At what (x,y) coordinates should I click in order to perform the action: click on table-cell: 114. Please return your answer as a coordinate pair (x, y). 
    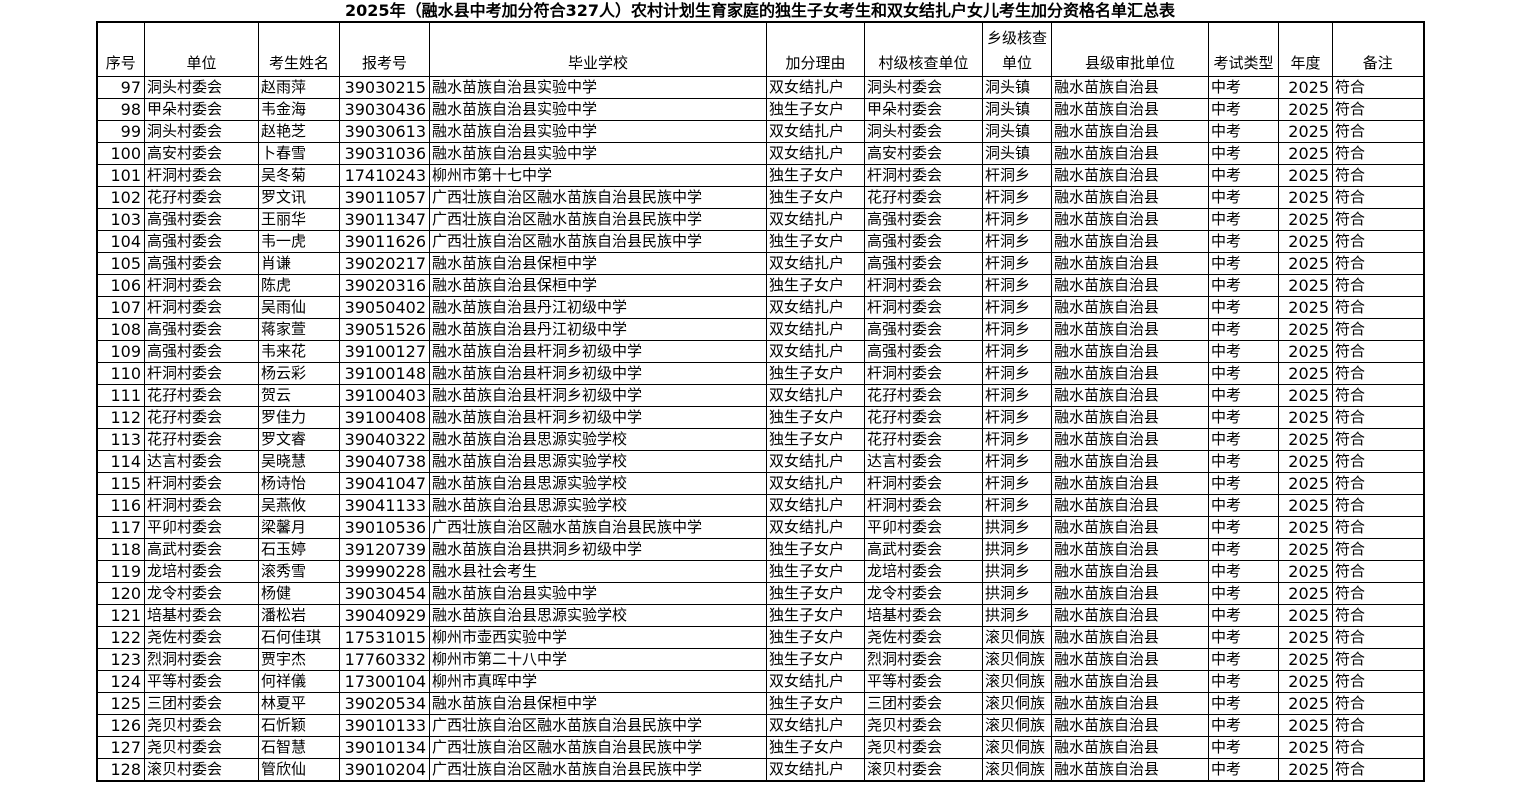
    Looking at the image, I should click on (120, 461).